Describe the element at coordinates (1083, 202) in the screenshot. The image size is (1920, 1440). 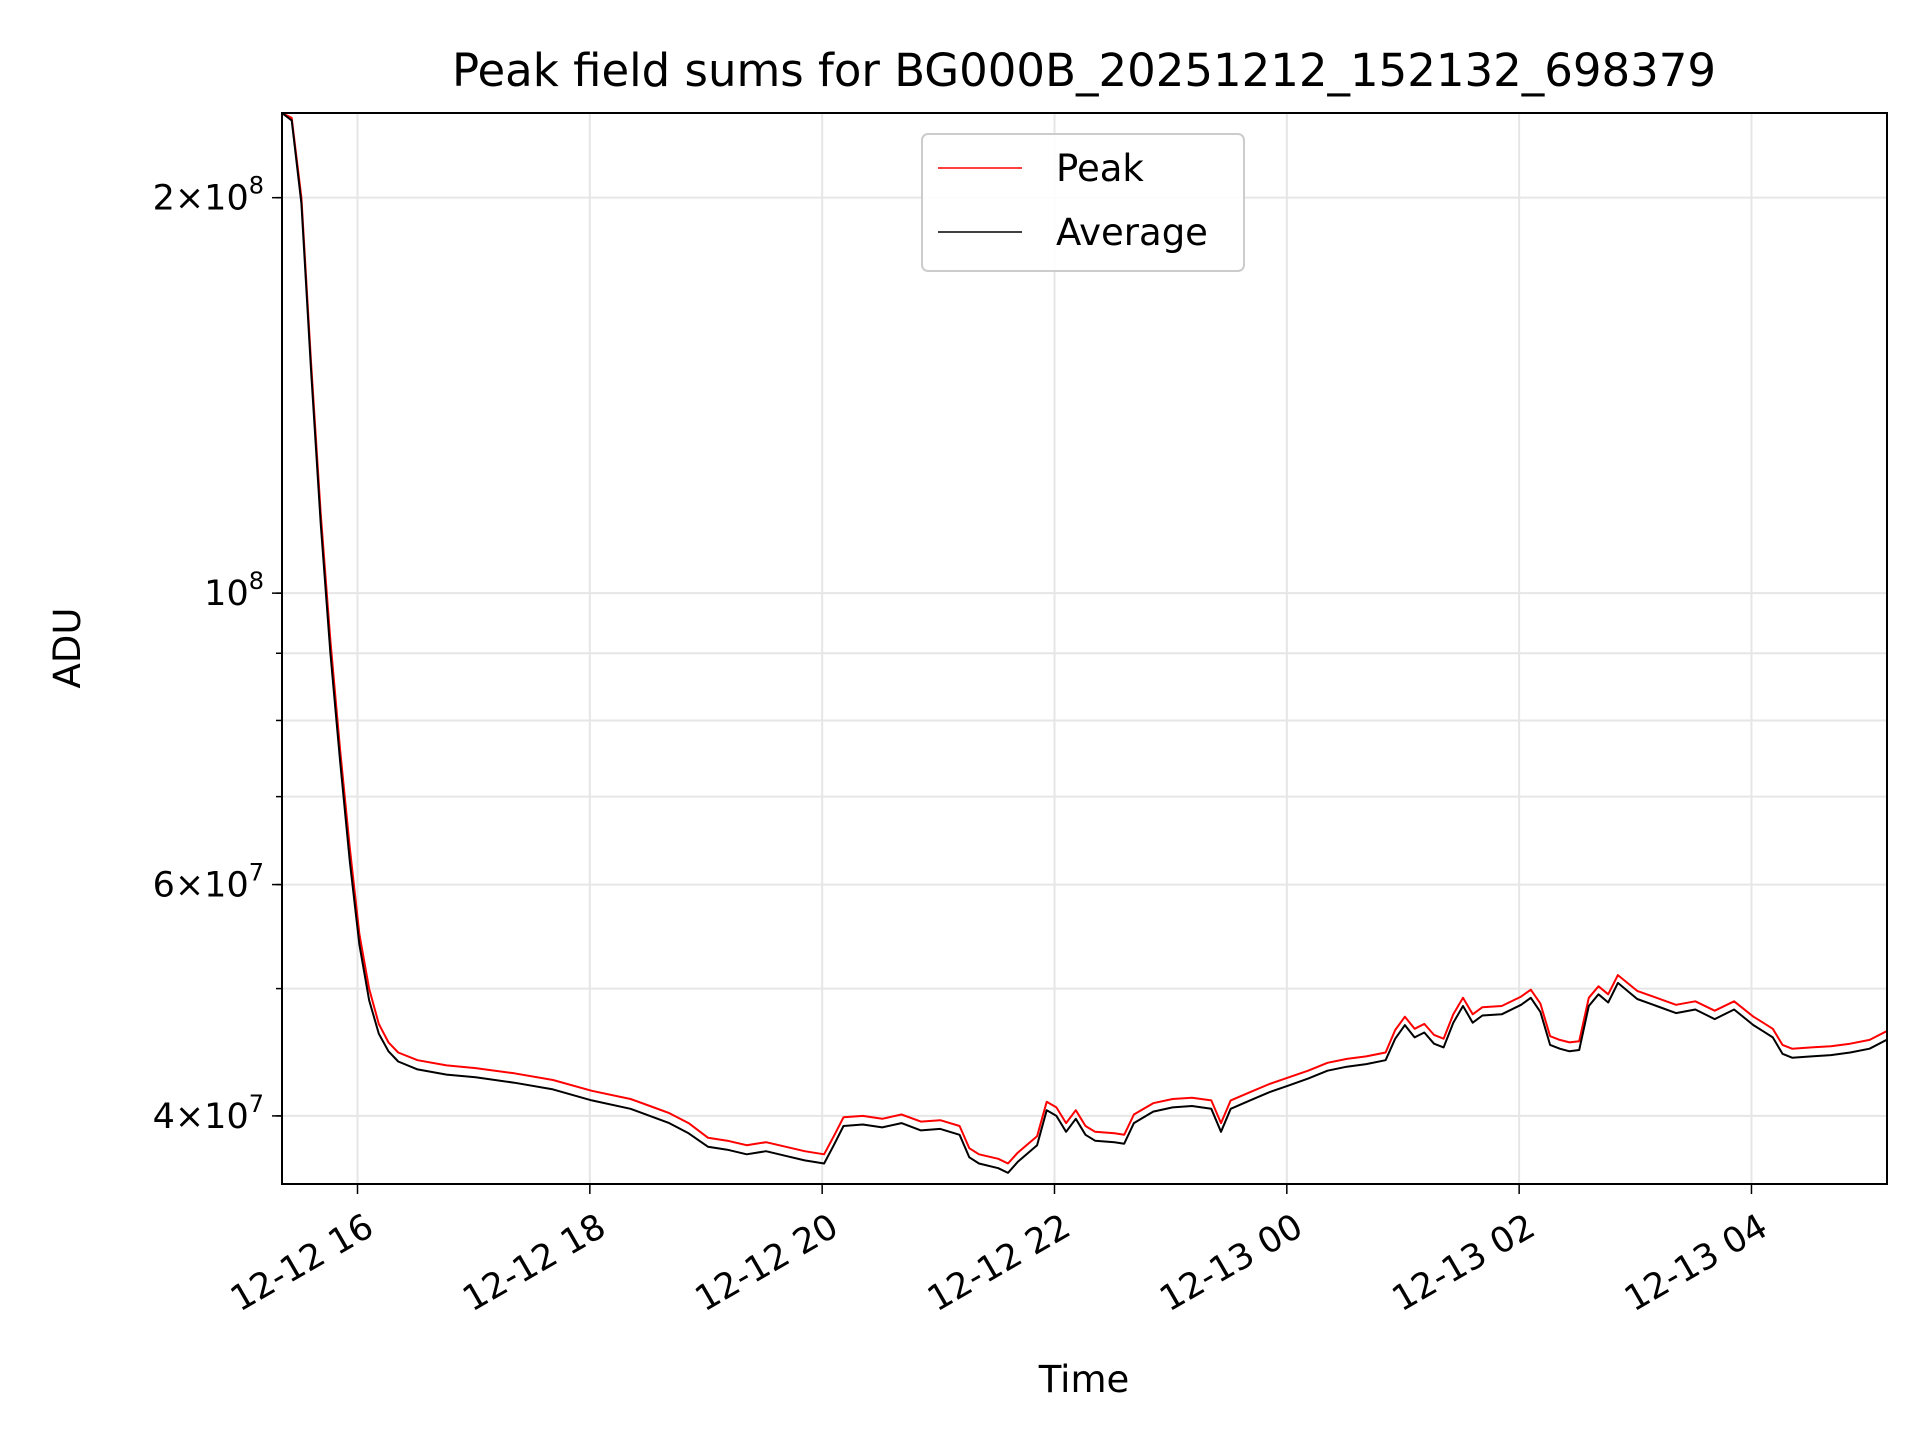
I see `legend: Peak Average` at that location.